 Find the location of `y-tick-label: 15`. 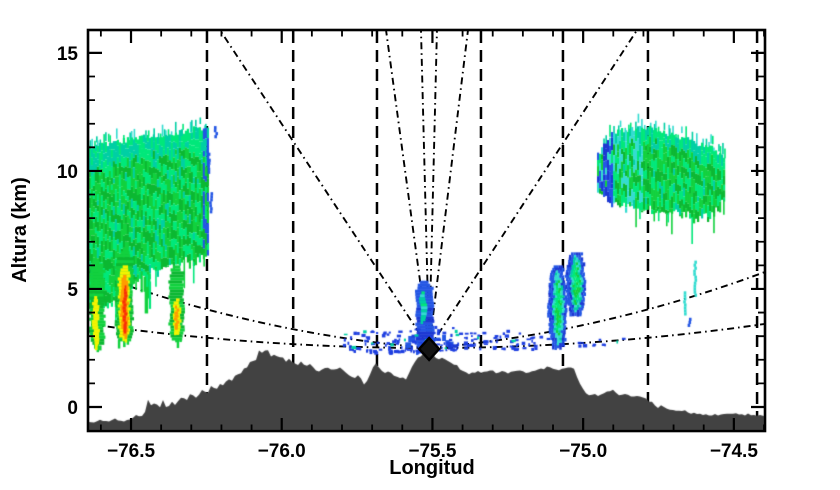

y-tick-label: 15 is located at coordinates (68, 54).